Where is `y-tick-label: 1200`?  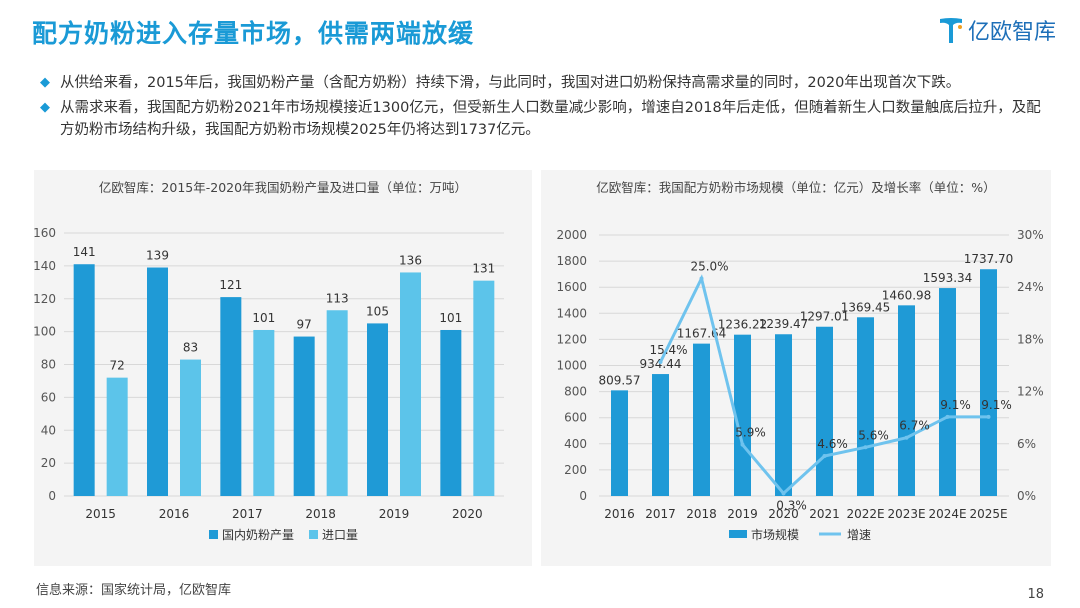
y-tick-label: 1200 is located at coordinates (571, 339).